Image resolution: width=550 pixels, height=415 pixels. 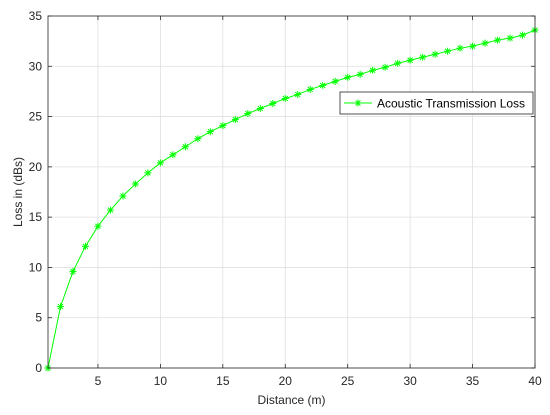 What do you see at coordinates (451, 104) in the screenshot?
I see `legend-label: Acoustic Transmission Loss` at bounding box center [451, 104].